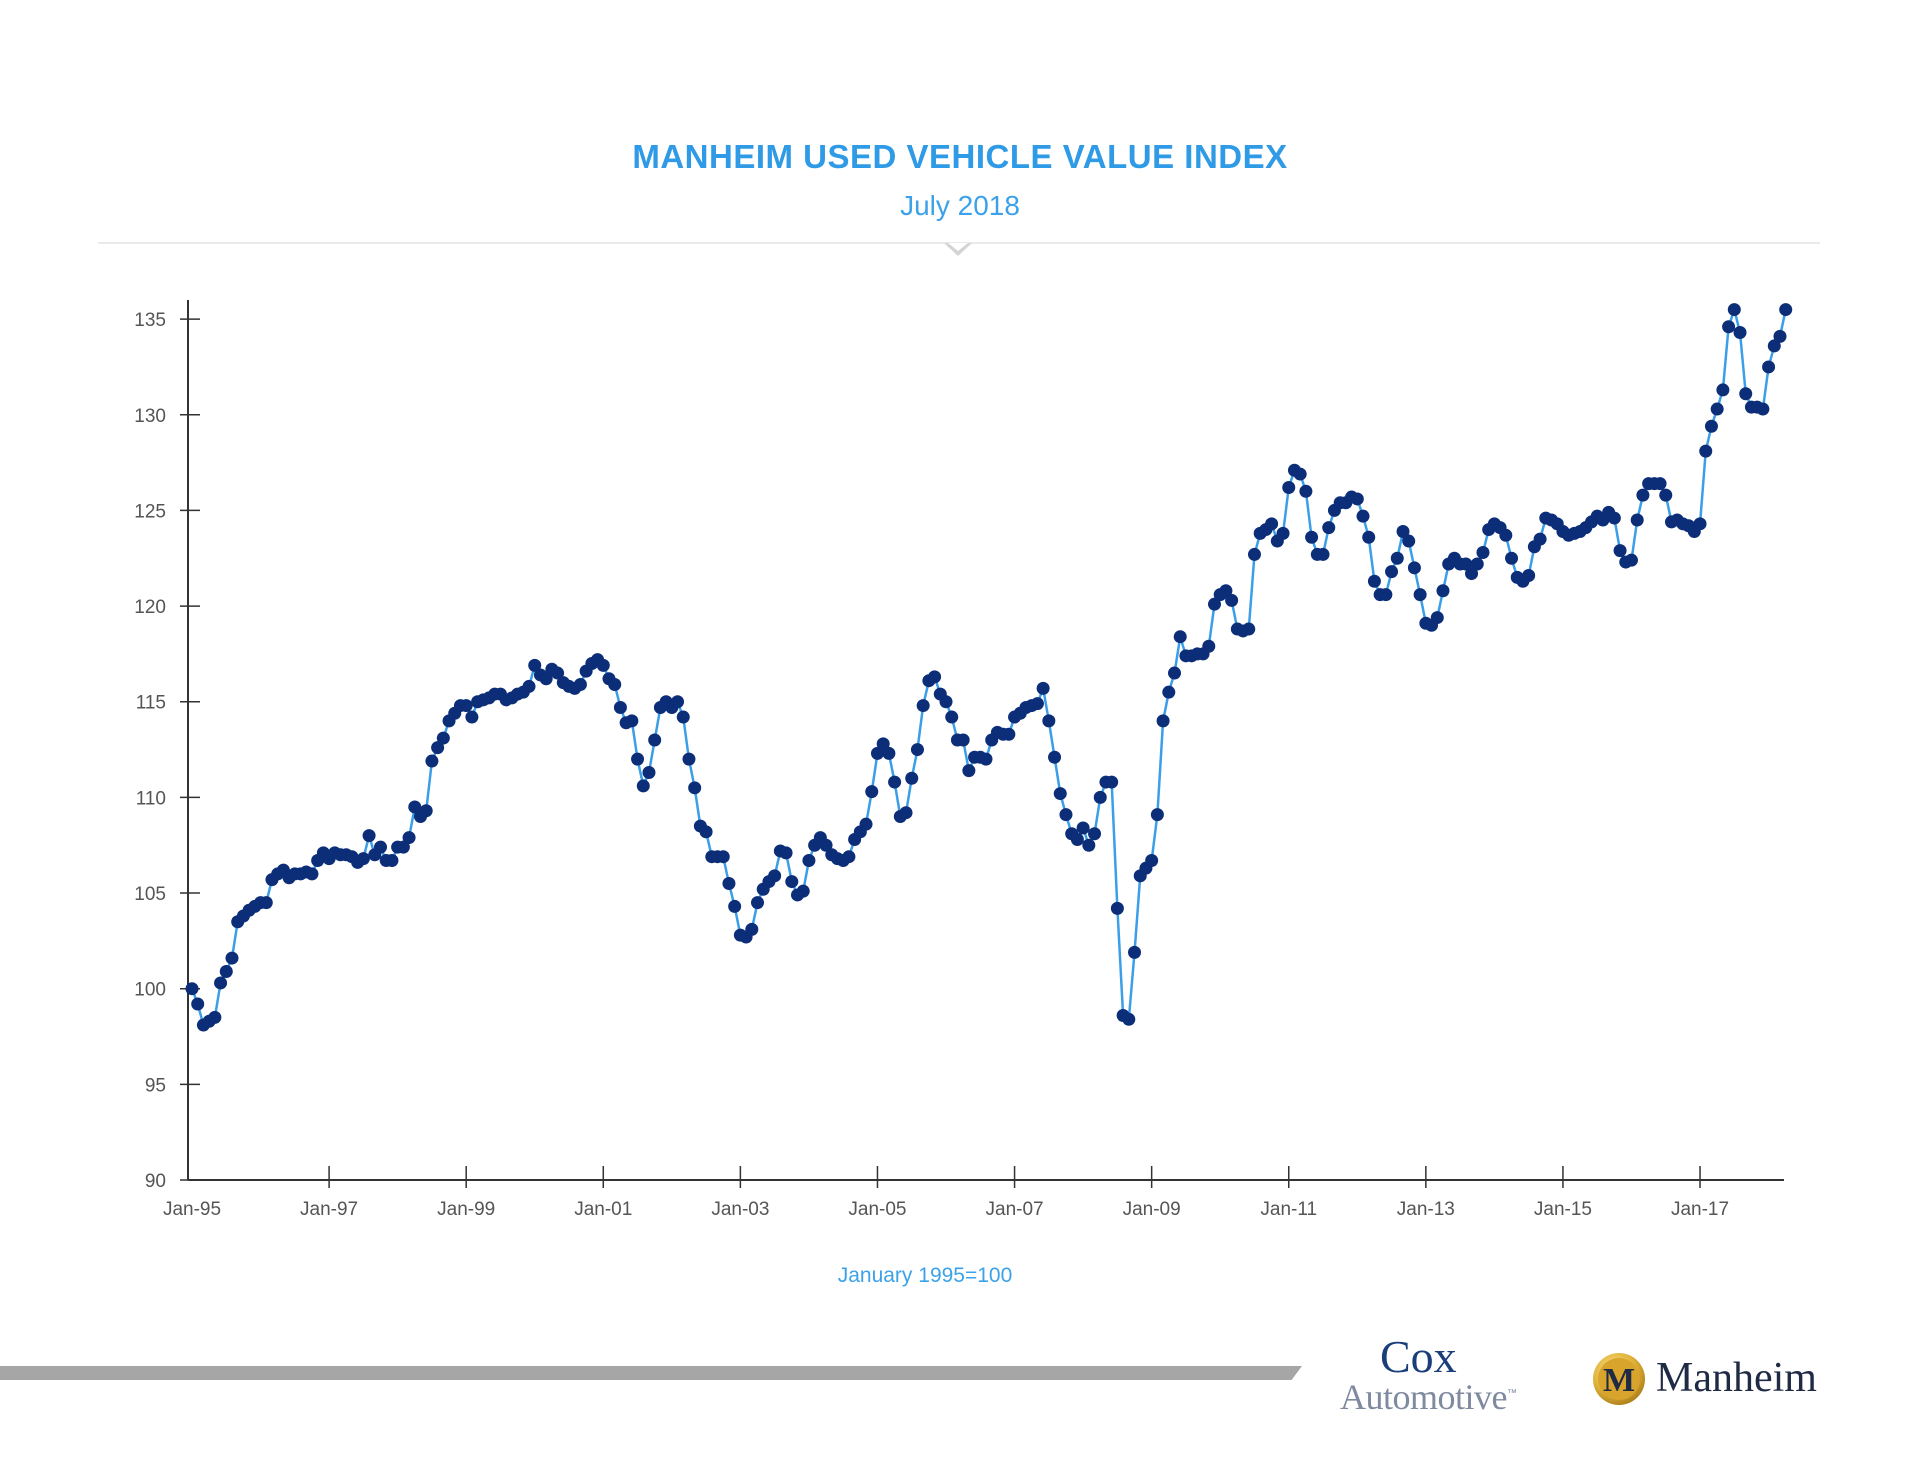 The image size is (1920, 1483). What do you see at coordinates (150, 607) in the screenshot?
I see `y-tick-label: 120` at bounding box center [150, 607].